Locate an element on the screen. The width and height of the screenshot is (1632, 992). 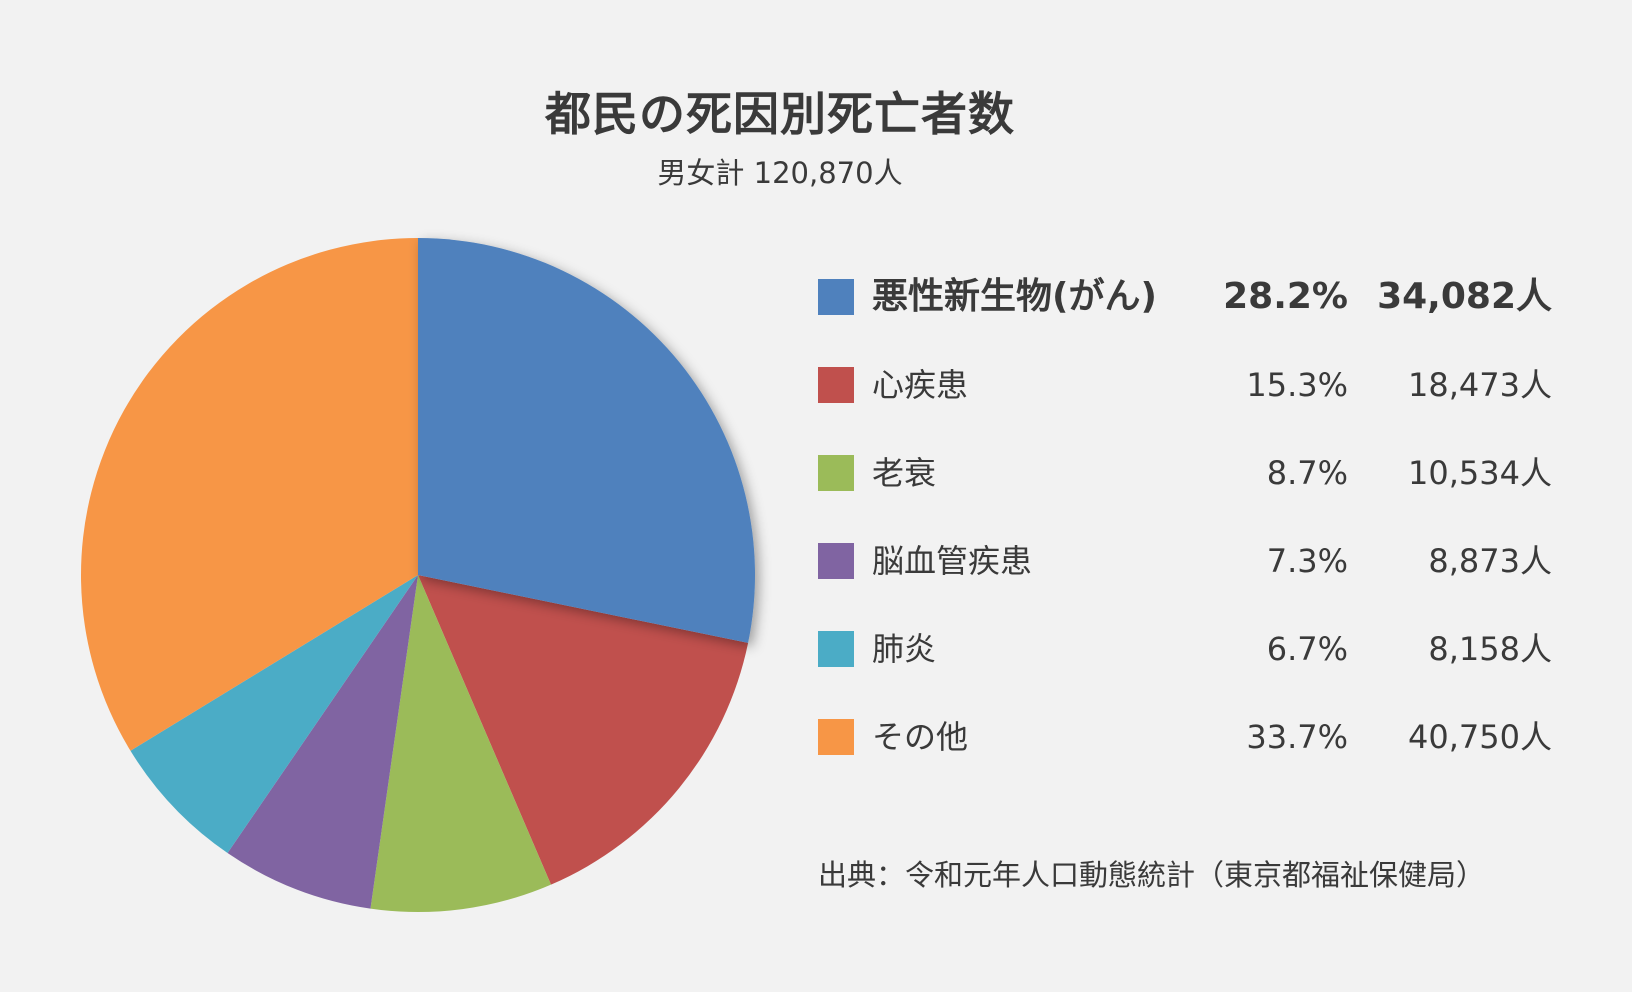
legend-percent: 6.7% is located at coordinates (1307, 649).